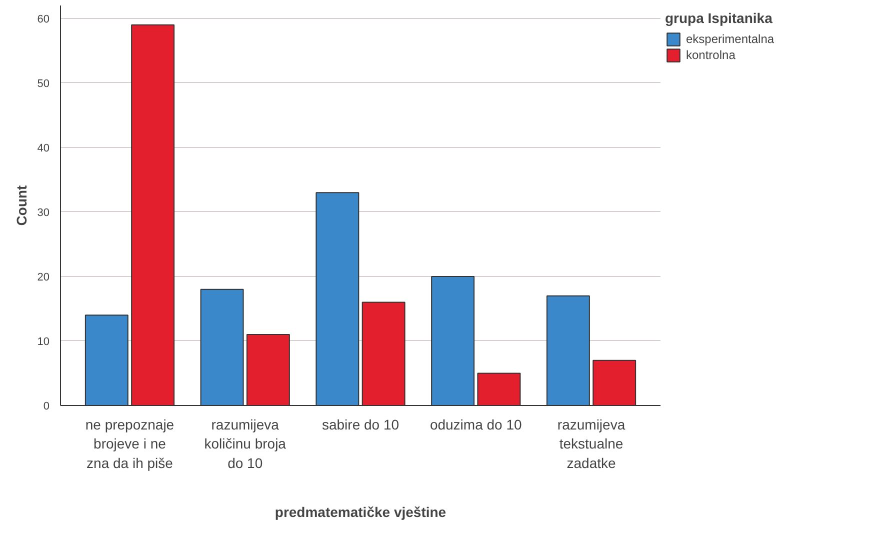  Describe the element at coordinates (43, 342) in the screenshot. I see `y-tick-label: 10` at that location.